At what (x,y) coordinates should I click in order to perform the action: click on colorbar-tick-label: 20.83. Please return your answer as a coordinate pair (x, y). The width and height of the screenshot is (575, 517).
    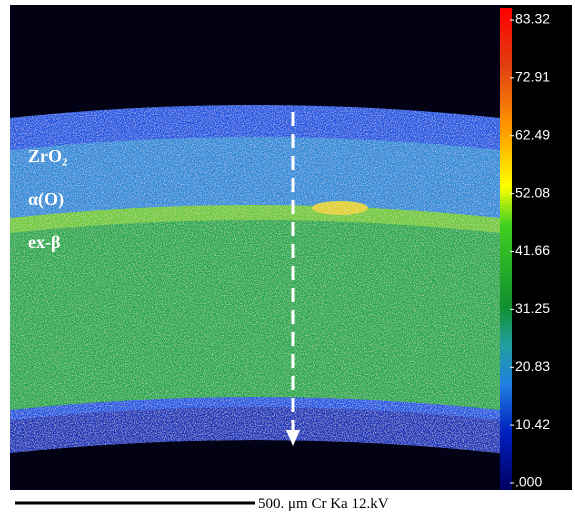
    Looking at the image, I should click on (532, 366).